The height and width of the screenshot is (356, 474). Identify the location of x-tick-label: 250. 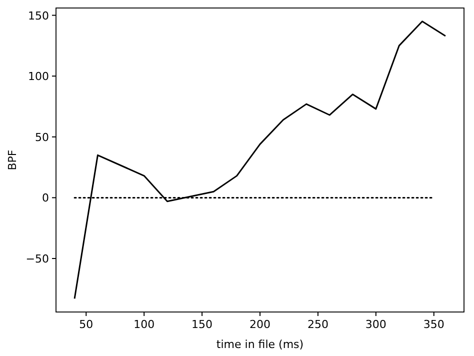
(317, 324).